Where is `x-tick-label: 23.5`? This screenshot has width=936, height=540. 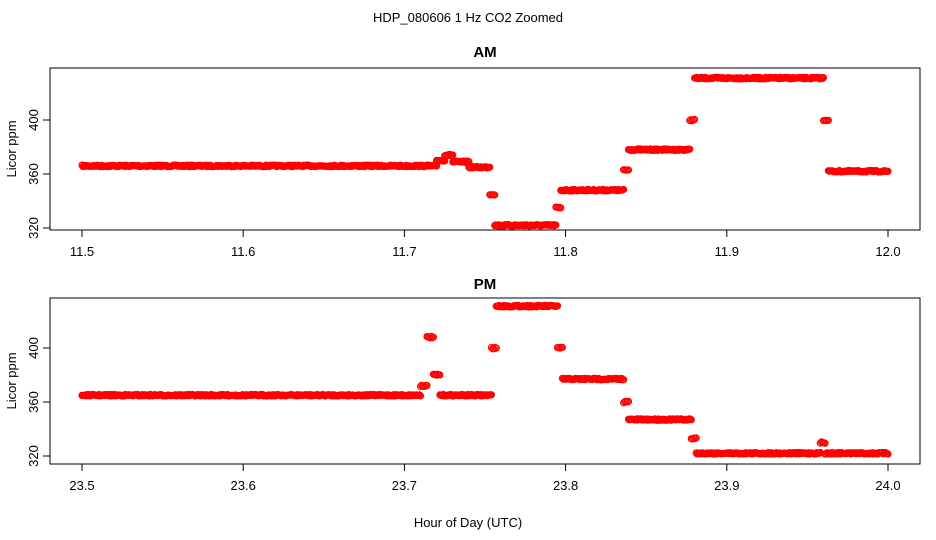 x-tick-label: 23.5 is located at coordinates (81, 485).